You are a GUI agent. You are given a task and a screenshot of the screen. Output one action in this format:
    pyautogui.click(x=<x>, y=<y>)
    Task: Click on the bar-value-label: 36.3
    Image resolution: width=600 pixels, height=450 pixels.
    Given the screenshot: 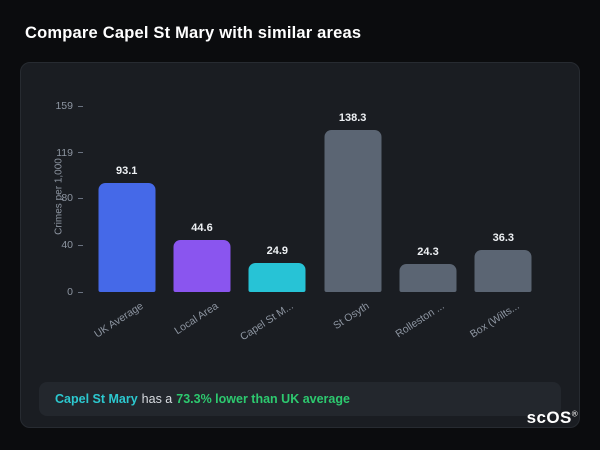 What is the action you would take?
    pyautogui.click(x=503, y=237)
    